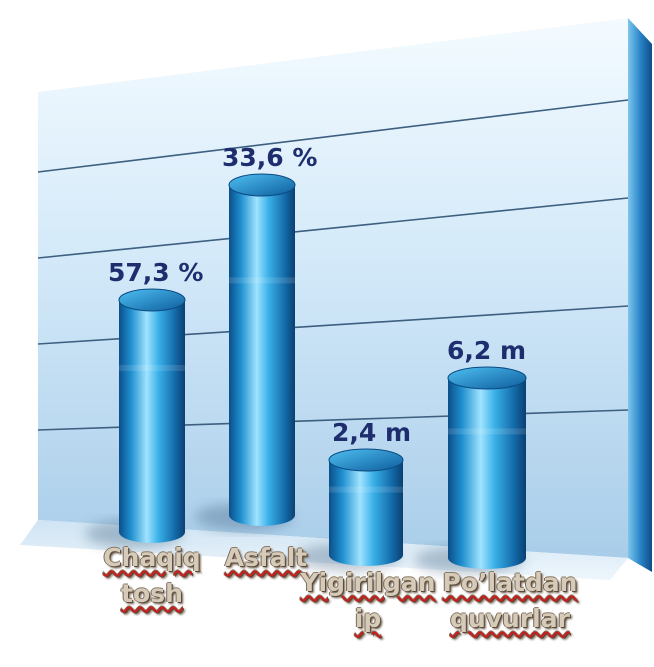 This screenshot has width=654, height=667. I want to click on category-label: Chaqiq tosh, so click(152, 575).